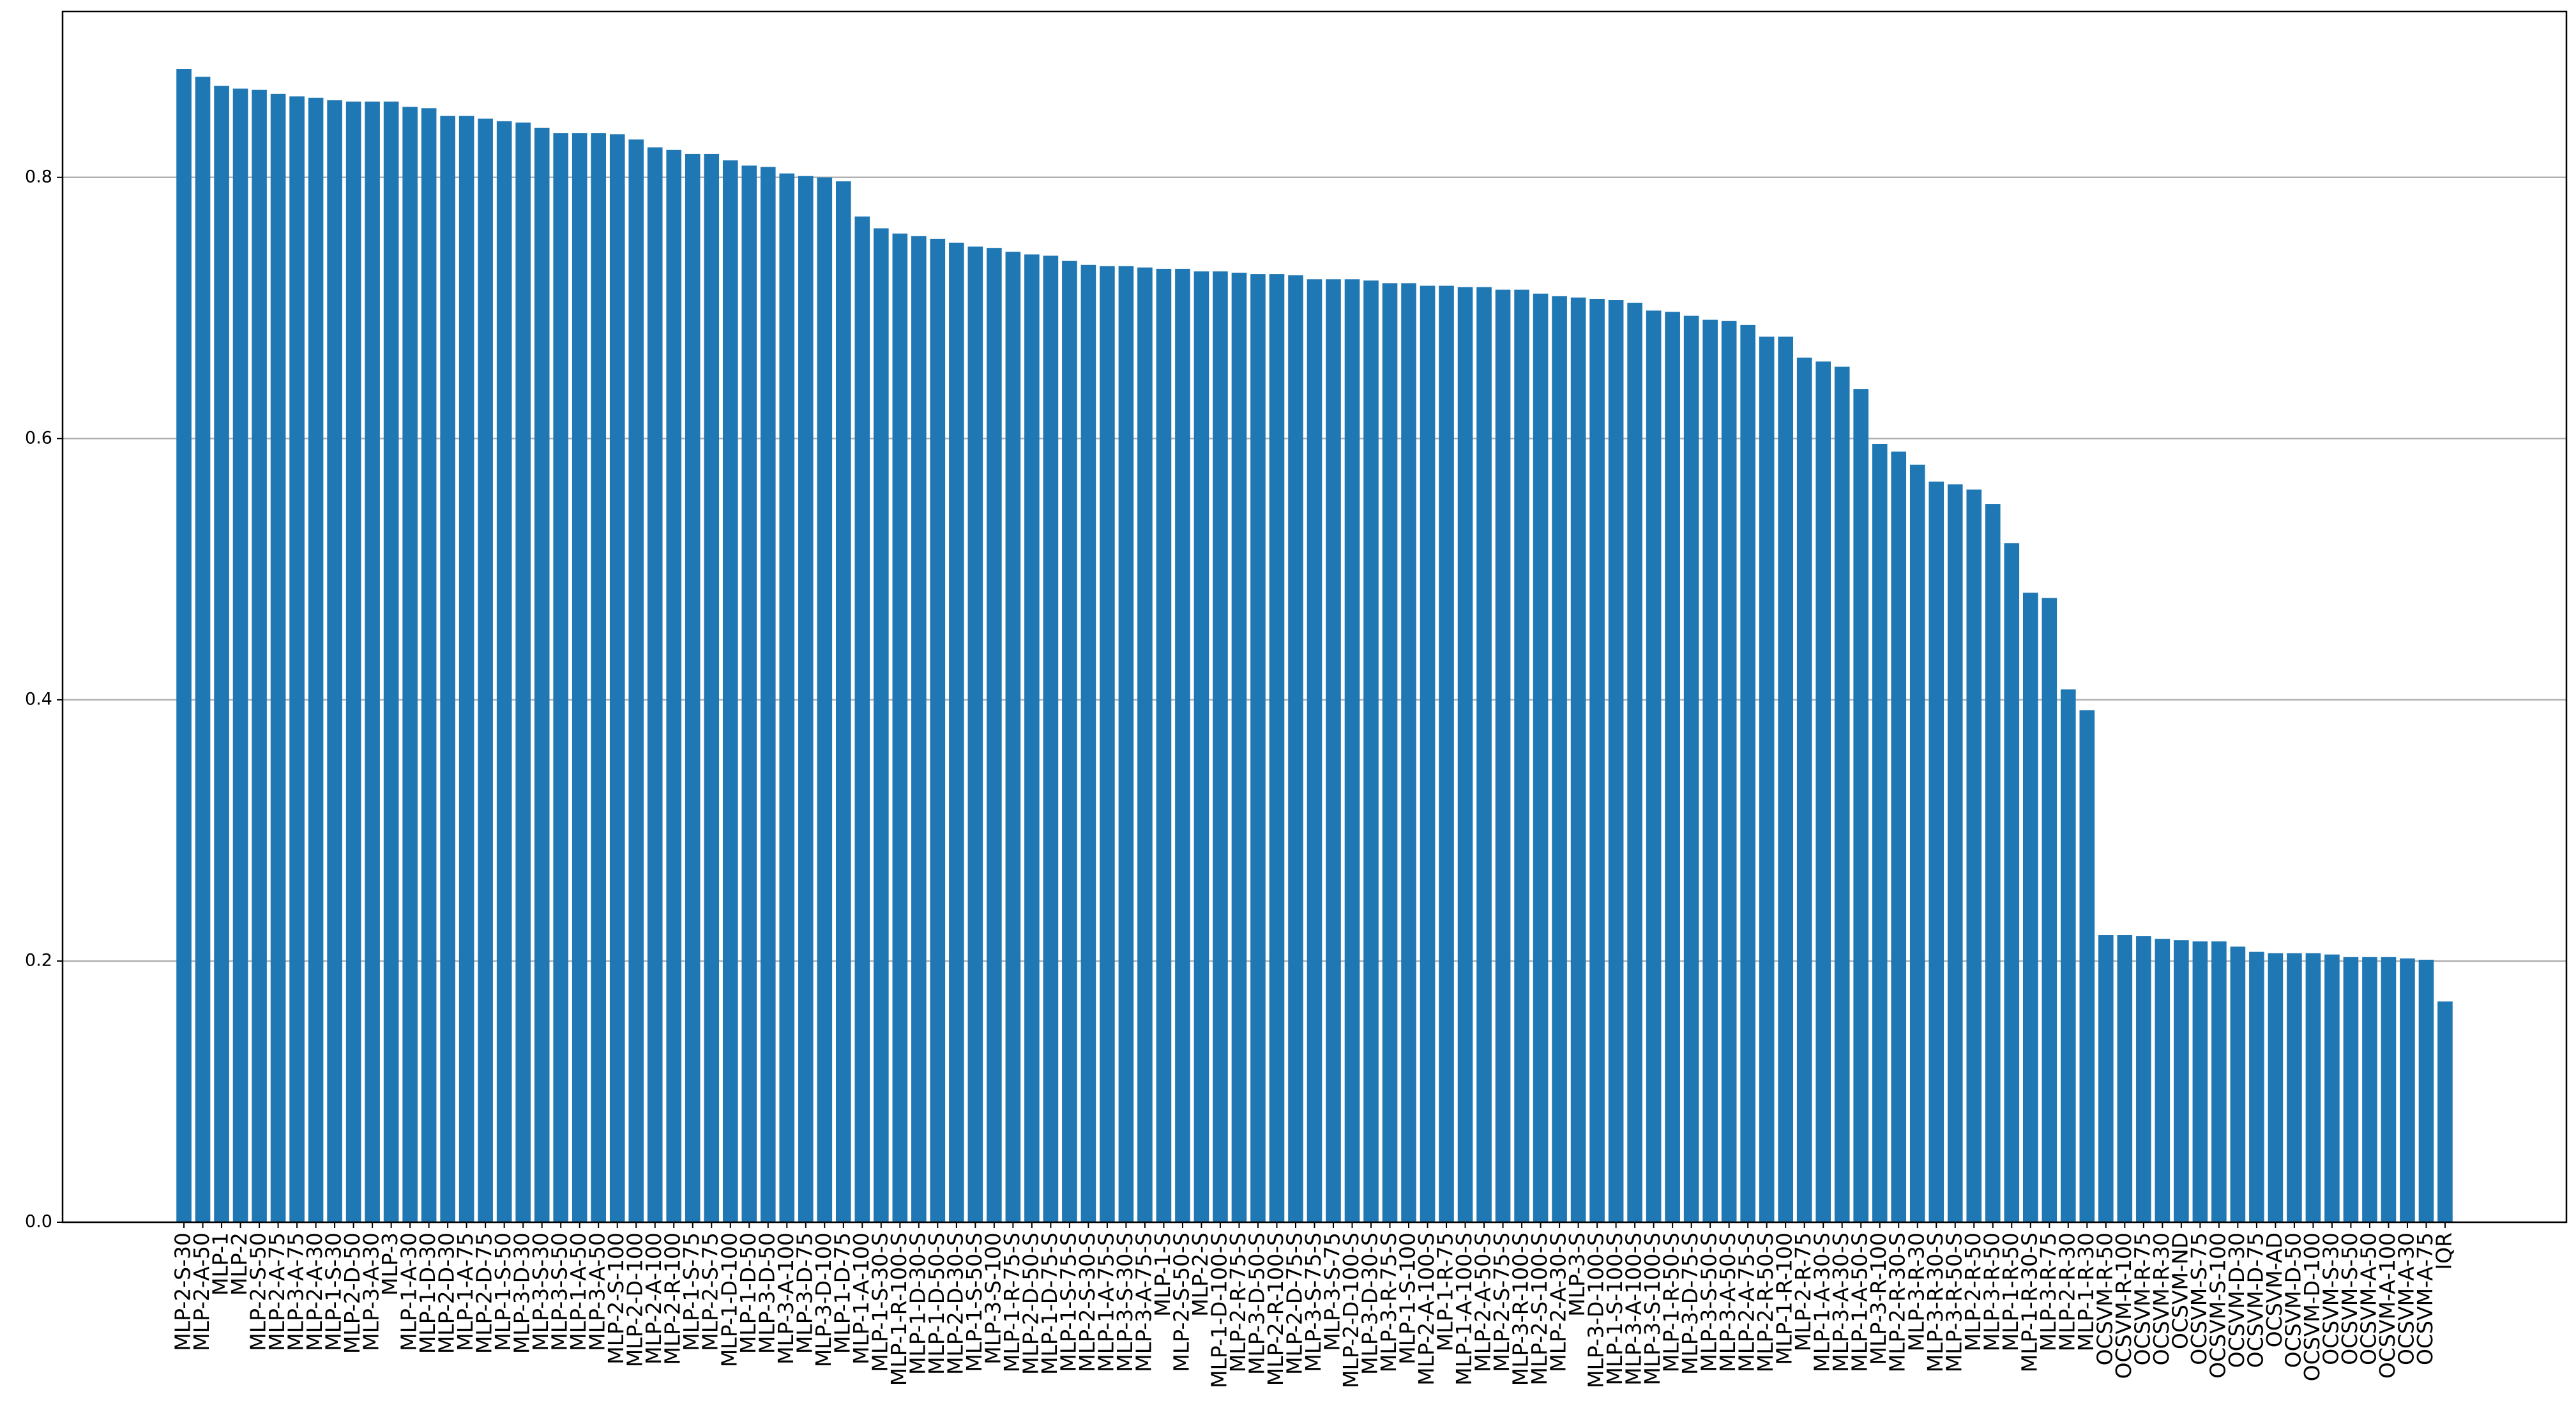 Image resolution: width=2576 pixels, height=1417 pixels. Describe the element at coordinates (2293, 1300) in the screenshot. I see `x-tick-label: OCSVM-D-50` at that location.